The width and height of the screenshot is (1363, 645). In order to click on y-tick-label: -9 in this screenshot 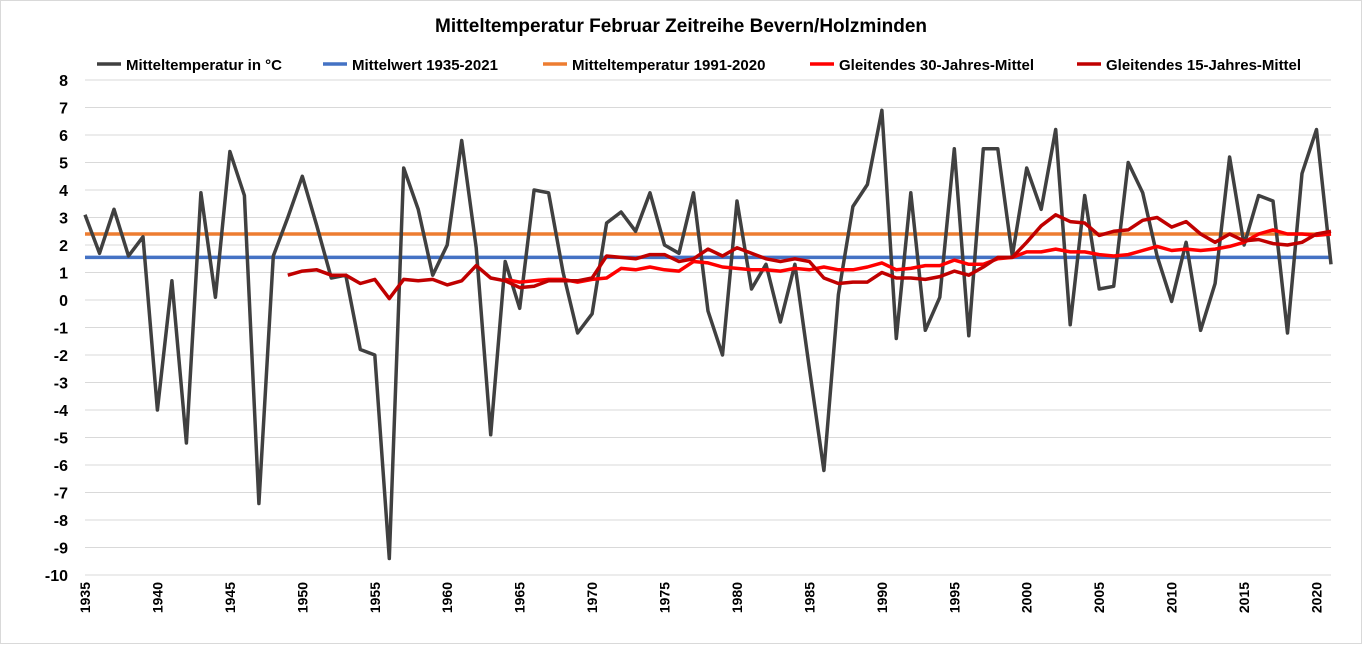, I will do `click(61, 549)`.